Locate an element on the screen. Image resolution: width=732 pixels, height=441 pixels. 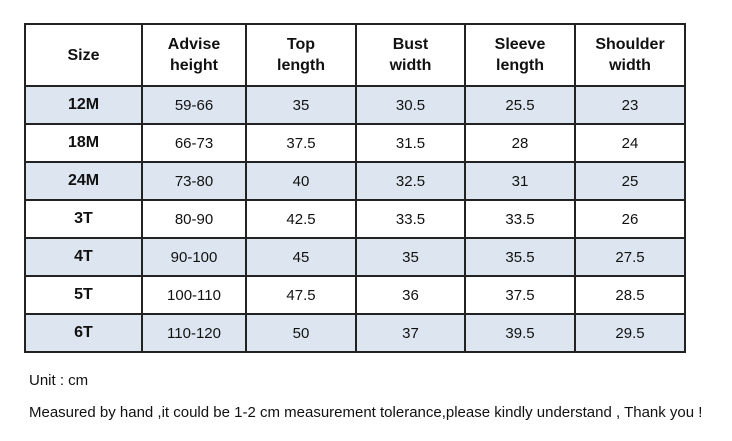
bust-width-cell: 31.5 is located at coordinates (410, 143).